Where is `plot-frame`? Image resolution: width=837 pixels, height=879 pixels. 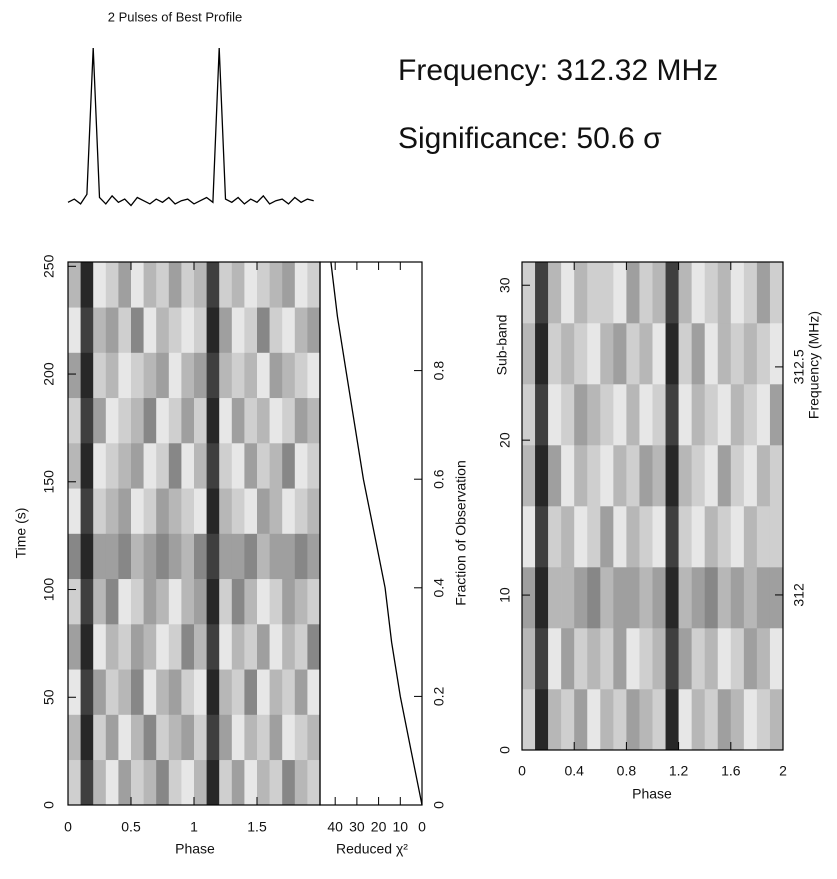
plot-frame is located at coordinates (371, 533).